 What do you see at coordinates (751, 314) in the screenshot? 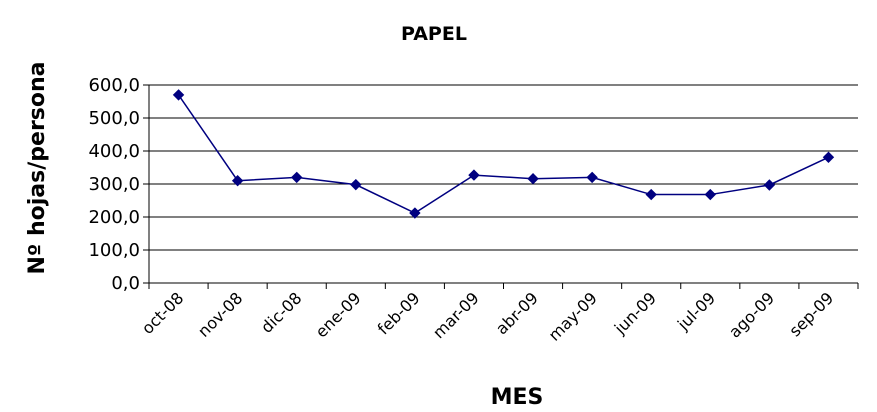
I see `x-tick-label: ago-09` at bounding box center [751, 314].